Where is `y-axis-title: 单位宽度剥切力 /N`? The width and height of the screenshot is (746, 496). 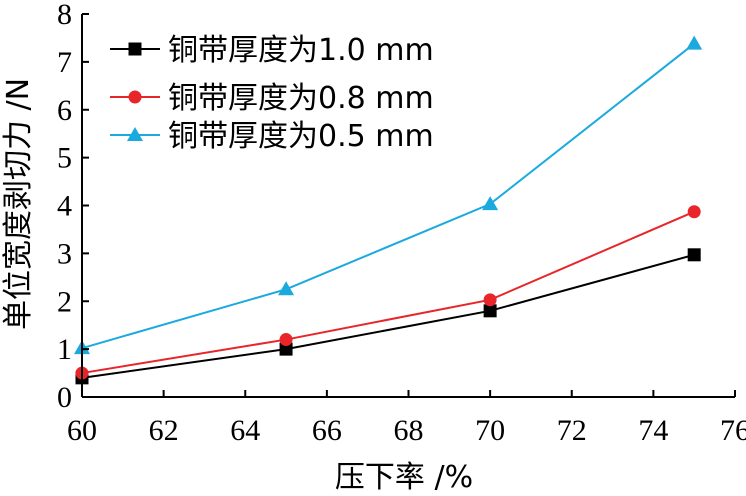 y-axis-title: 单位宽度剥切力 /N is located at coordinates (18, 204).